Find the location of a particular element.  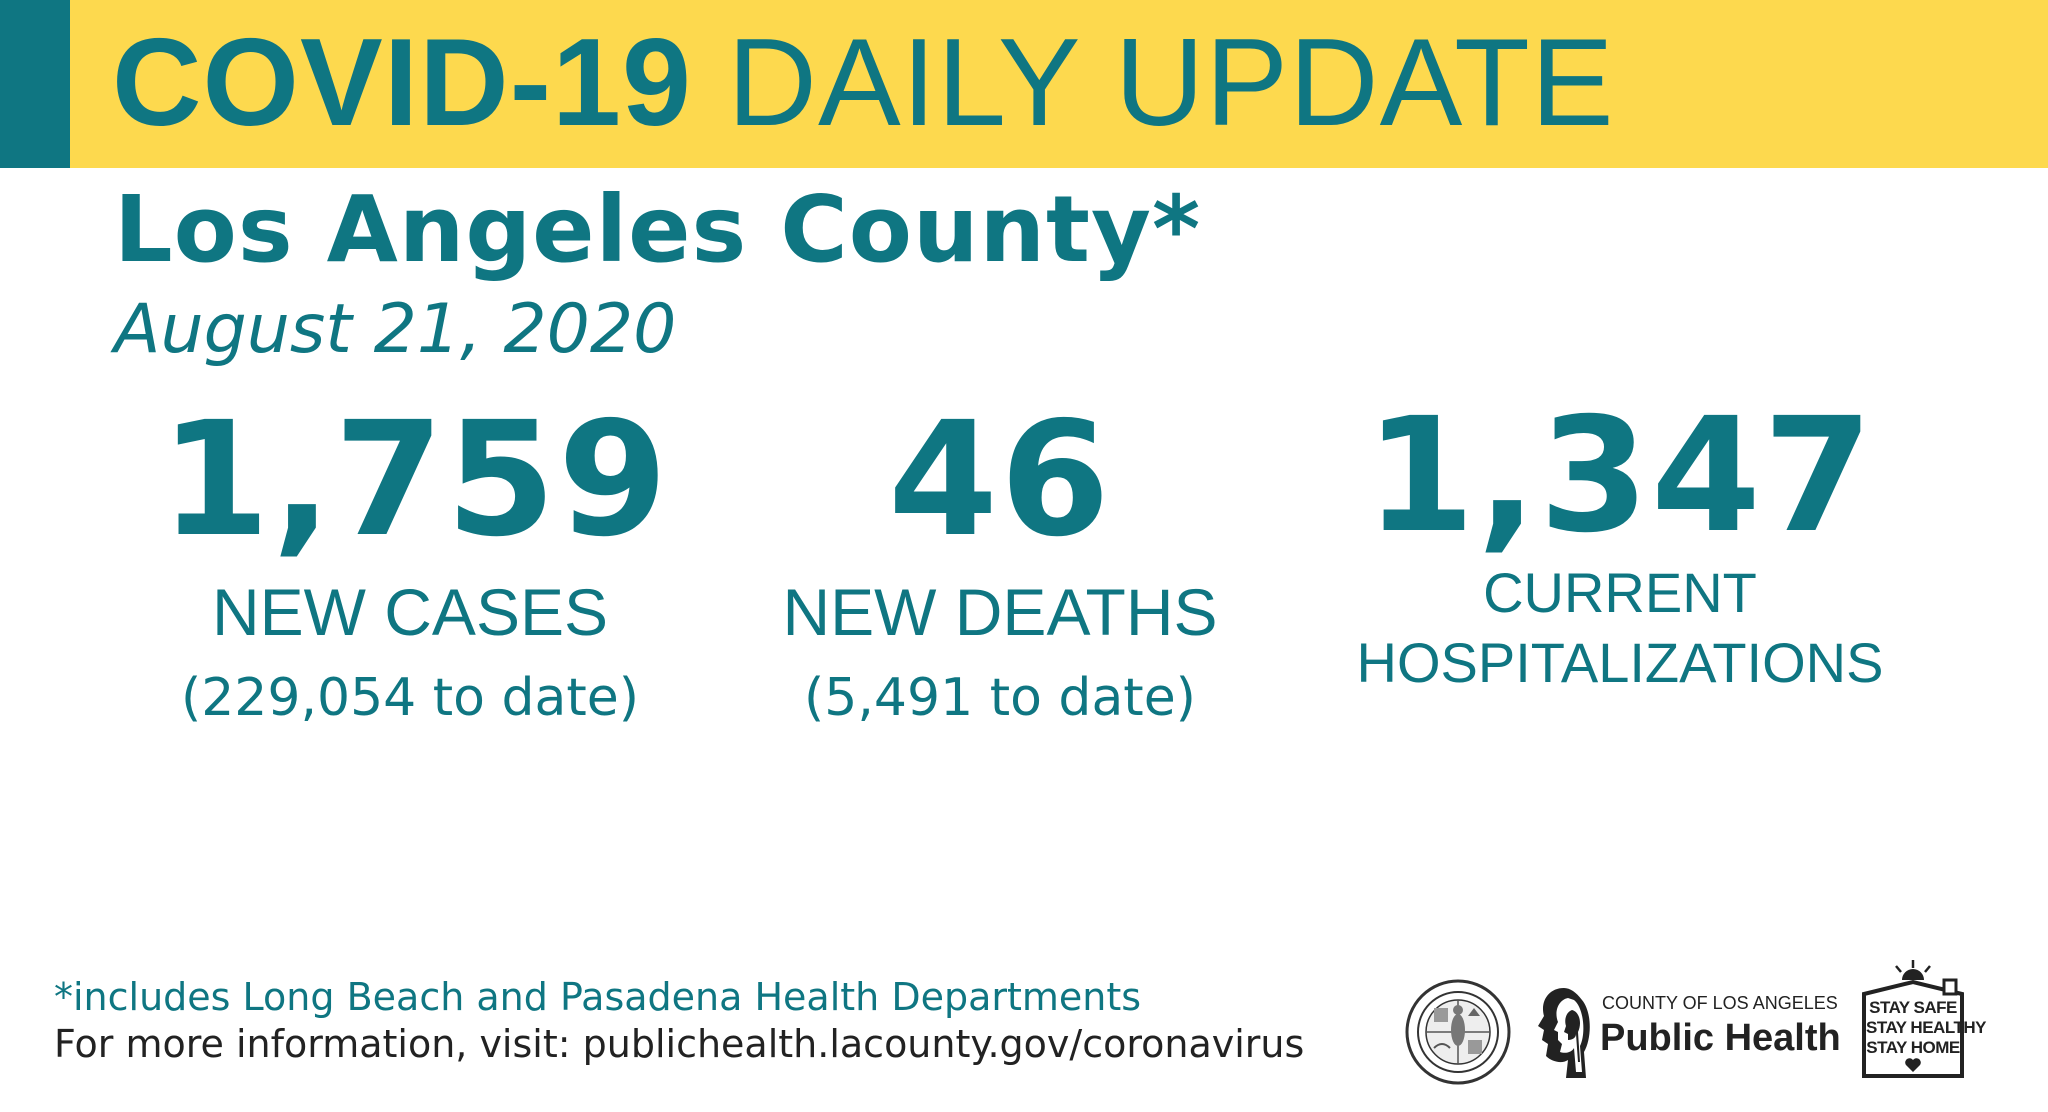

public-health-name: Public Health is located at coordinates (1720, 1038).